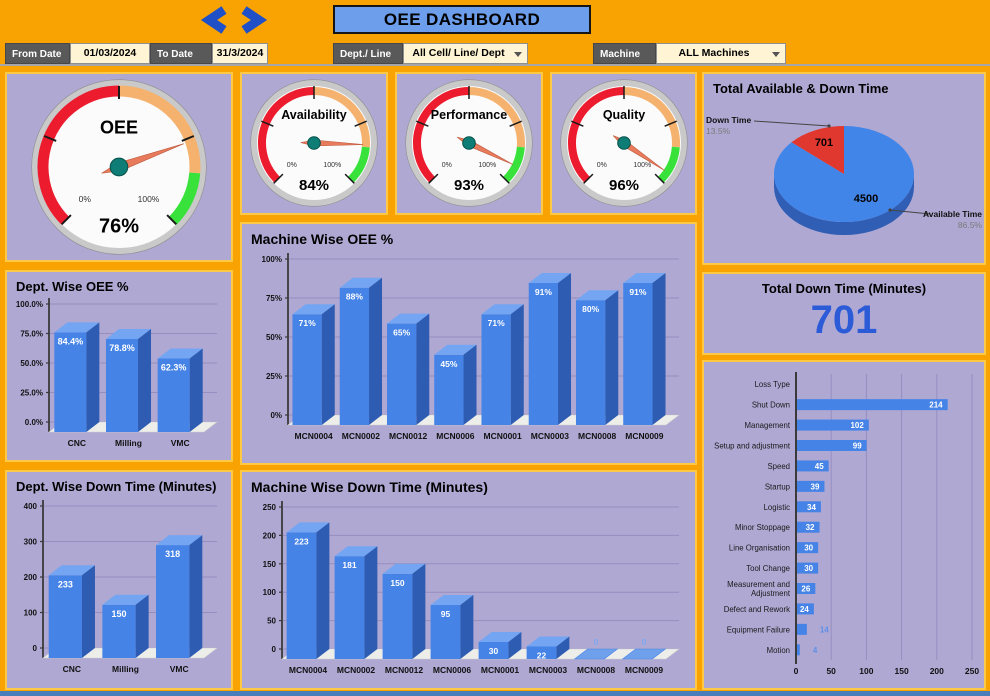 This screenshot has width=990, height=696. What do you see at coordinates (322, 239) in the screenshot?
I see `machine-oee-title: Machine Wise OEE %` at bounding box center [322, 239].